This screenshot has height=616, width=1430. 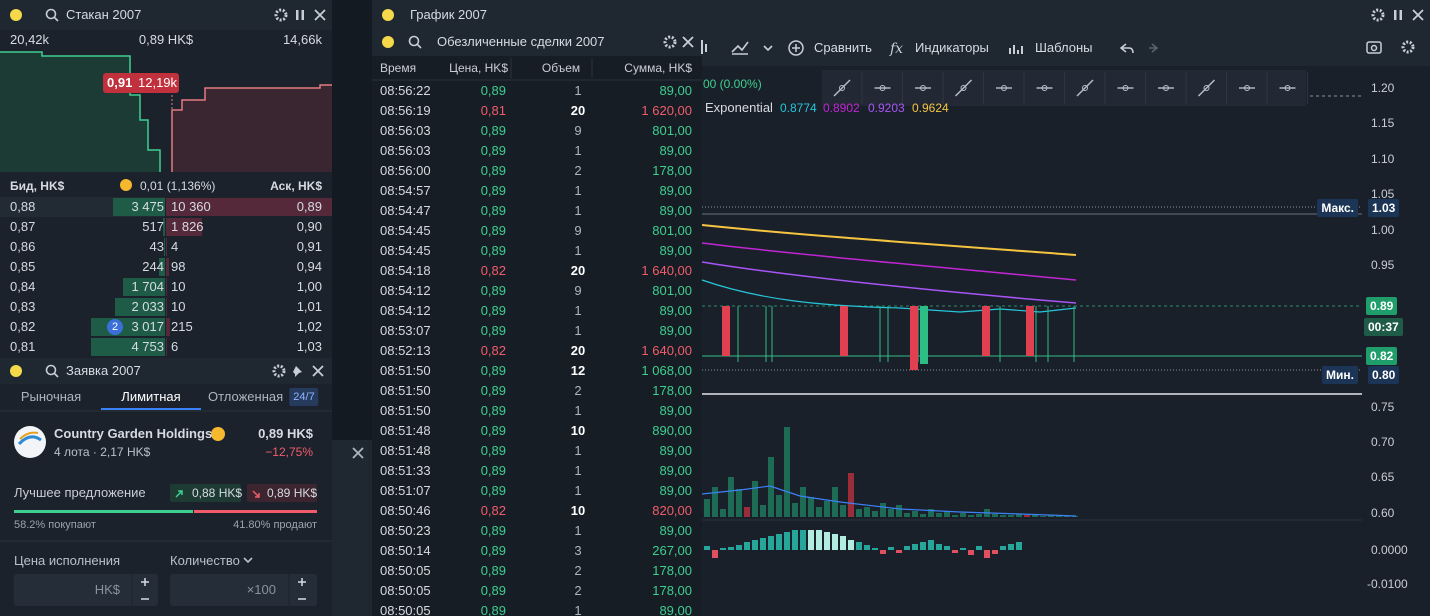 What do you see at coordinates (158, 82) in the screenshot?
I see `tooltip-volume: 12,19k` at bounding box center [158, 82].